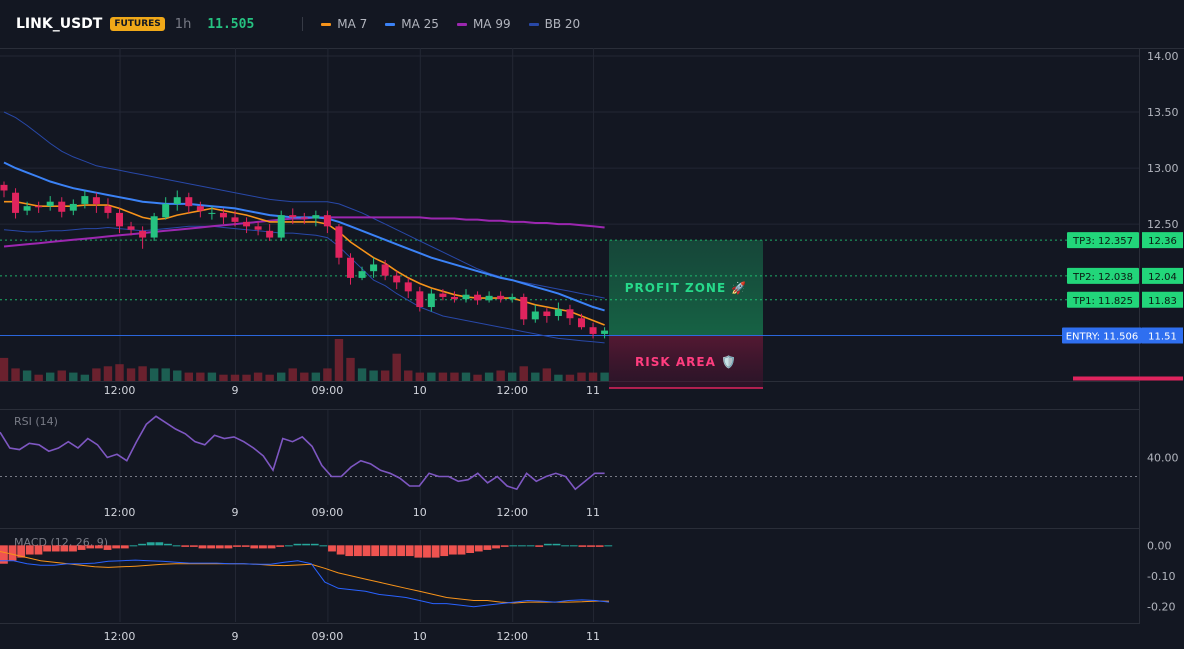 The image size is (1184, 649). Describe the element at coordinates (686, 361) in the screenshot. I see `risk-zone` at that location.